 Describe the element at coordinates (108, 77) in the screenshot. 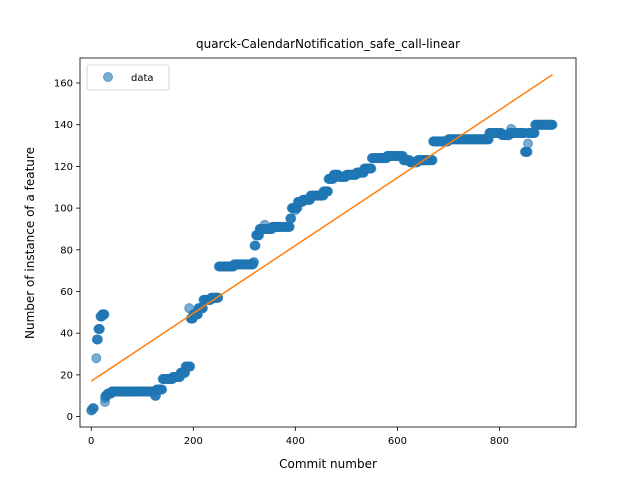

I see `legend-marker-data` at that location.